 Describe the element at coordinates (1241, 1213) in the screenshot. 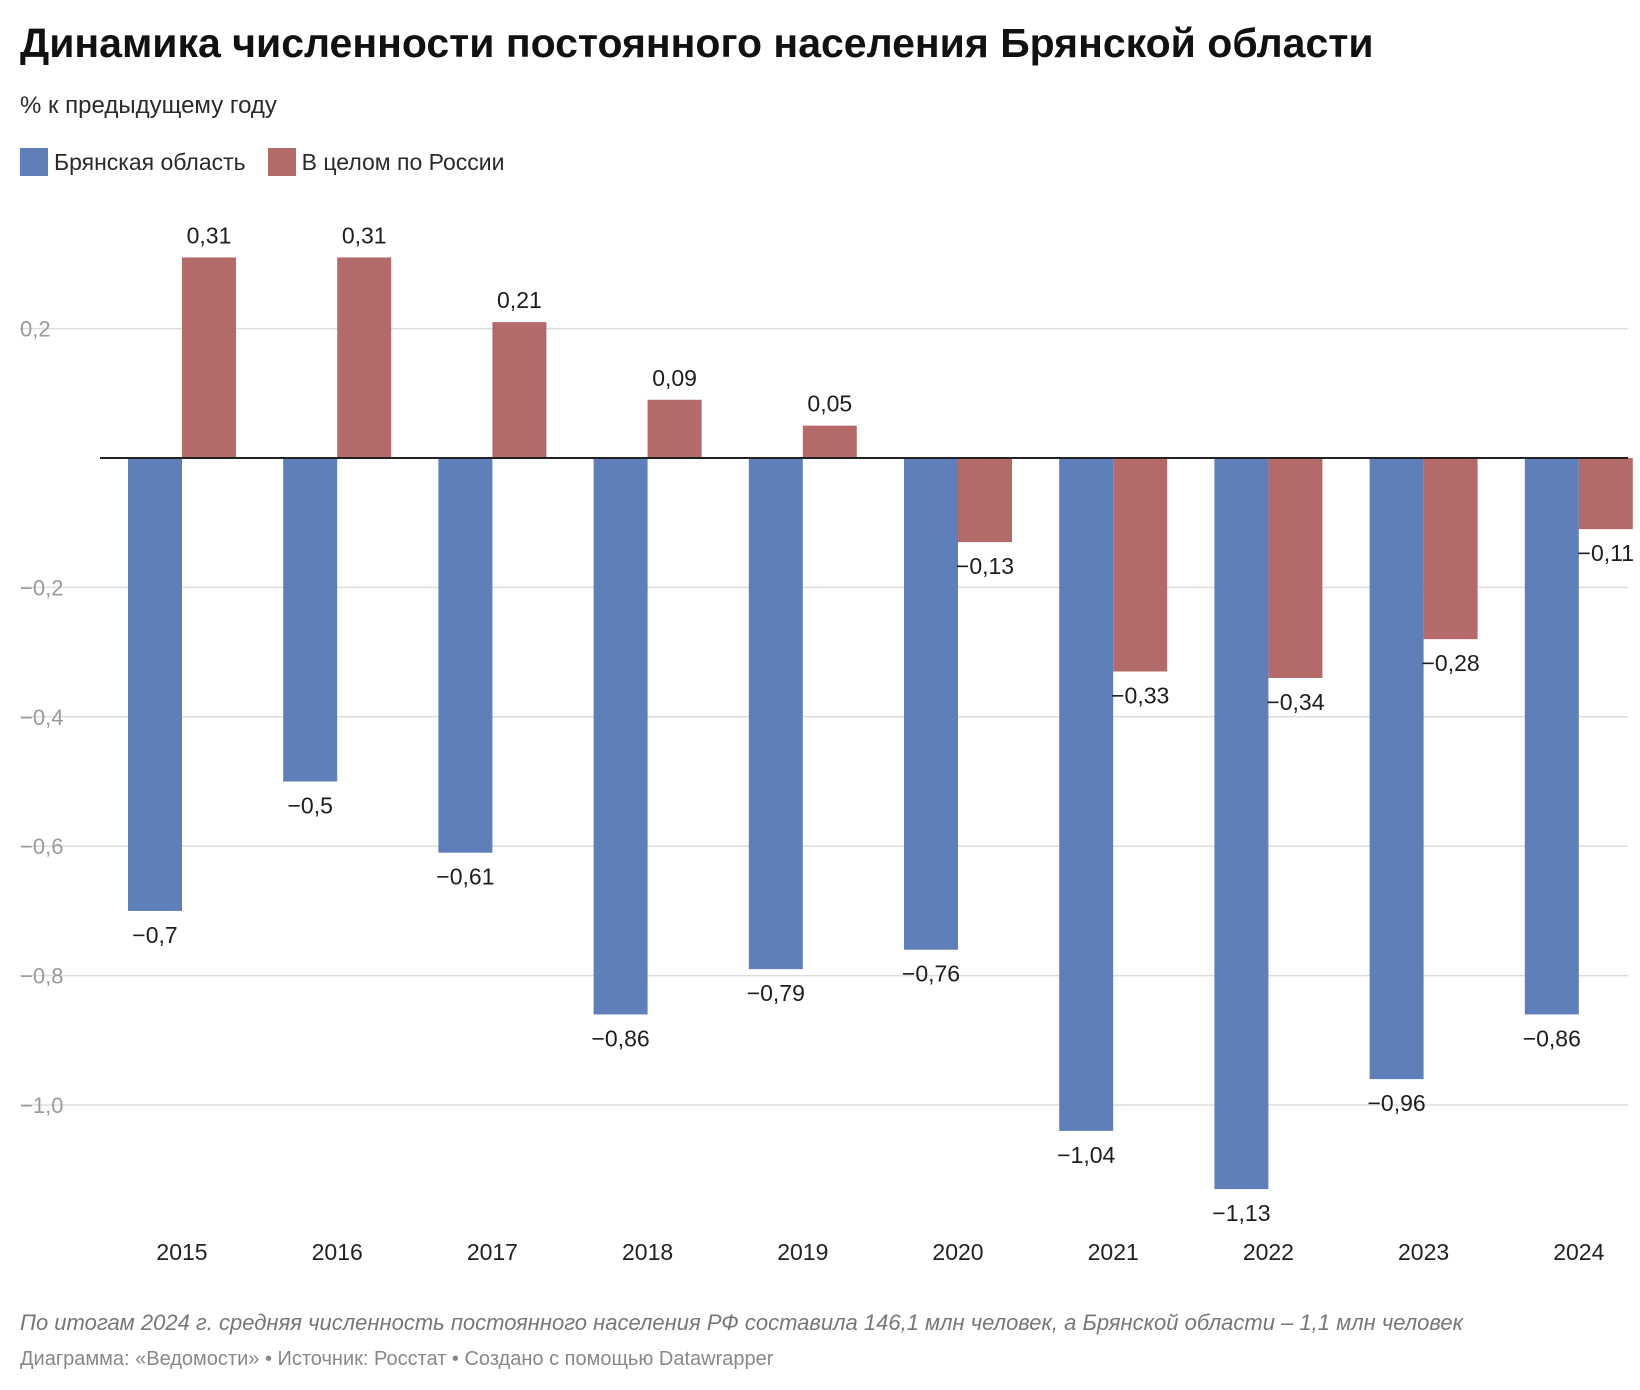

I see `value-label-bryansk: −1,13` at that location.